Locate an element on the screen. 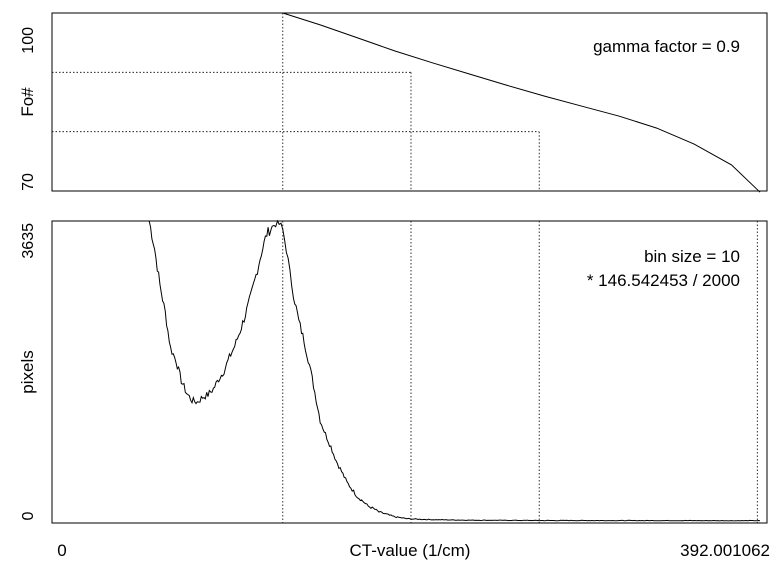 The height and width of the screenshot is (569, 774). bottom-y-axis-label: pixels is located at coordinates (27, 371).